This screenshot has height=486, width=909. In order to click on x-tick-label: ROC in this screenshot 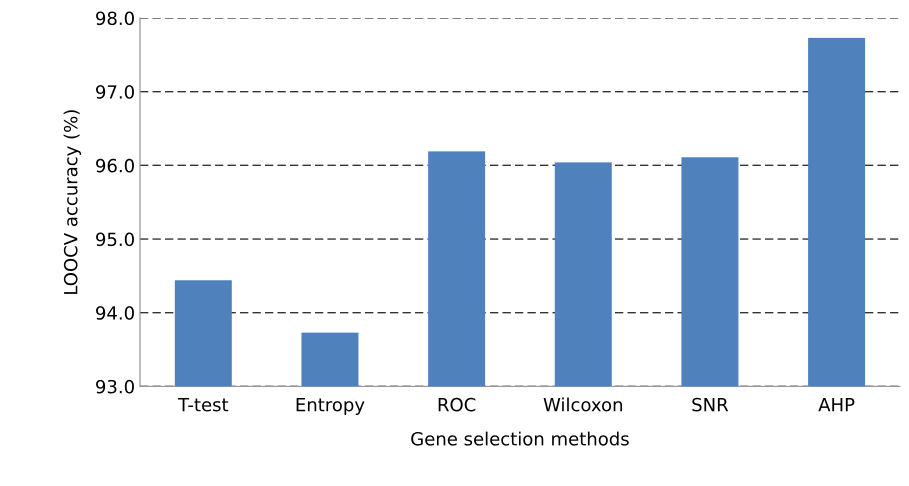, I will do `click(457, 405)`.